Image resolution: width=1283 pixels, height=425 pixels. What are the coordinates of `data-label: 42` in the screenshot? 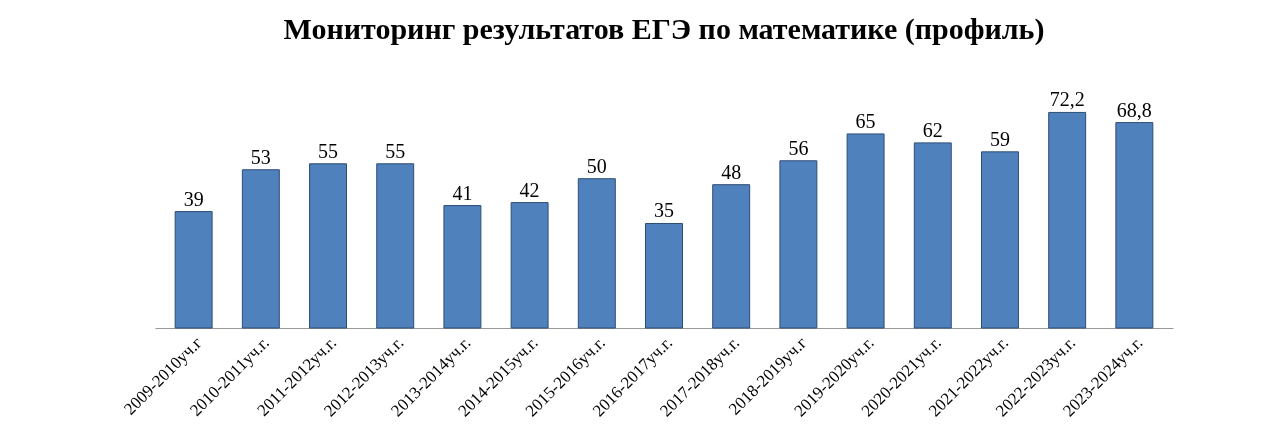 It's located at (529, 189).